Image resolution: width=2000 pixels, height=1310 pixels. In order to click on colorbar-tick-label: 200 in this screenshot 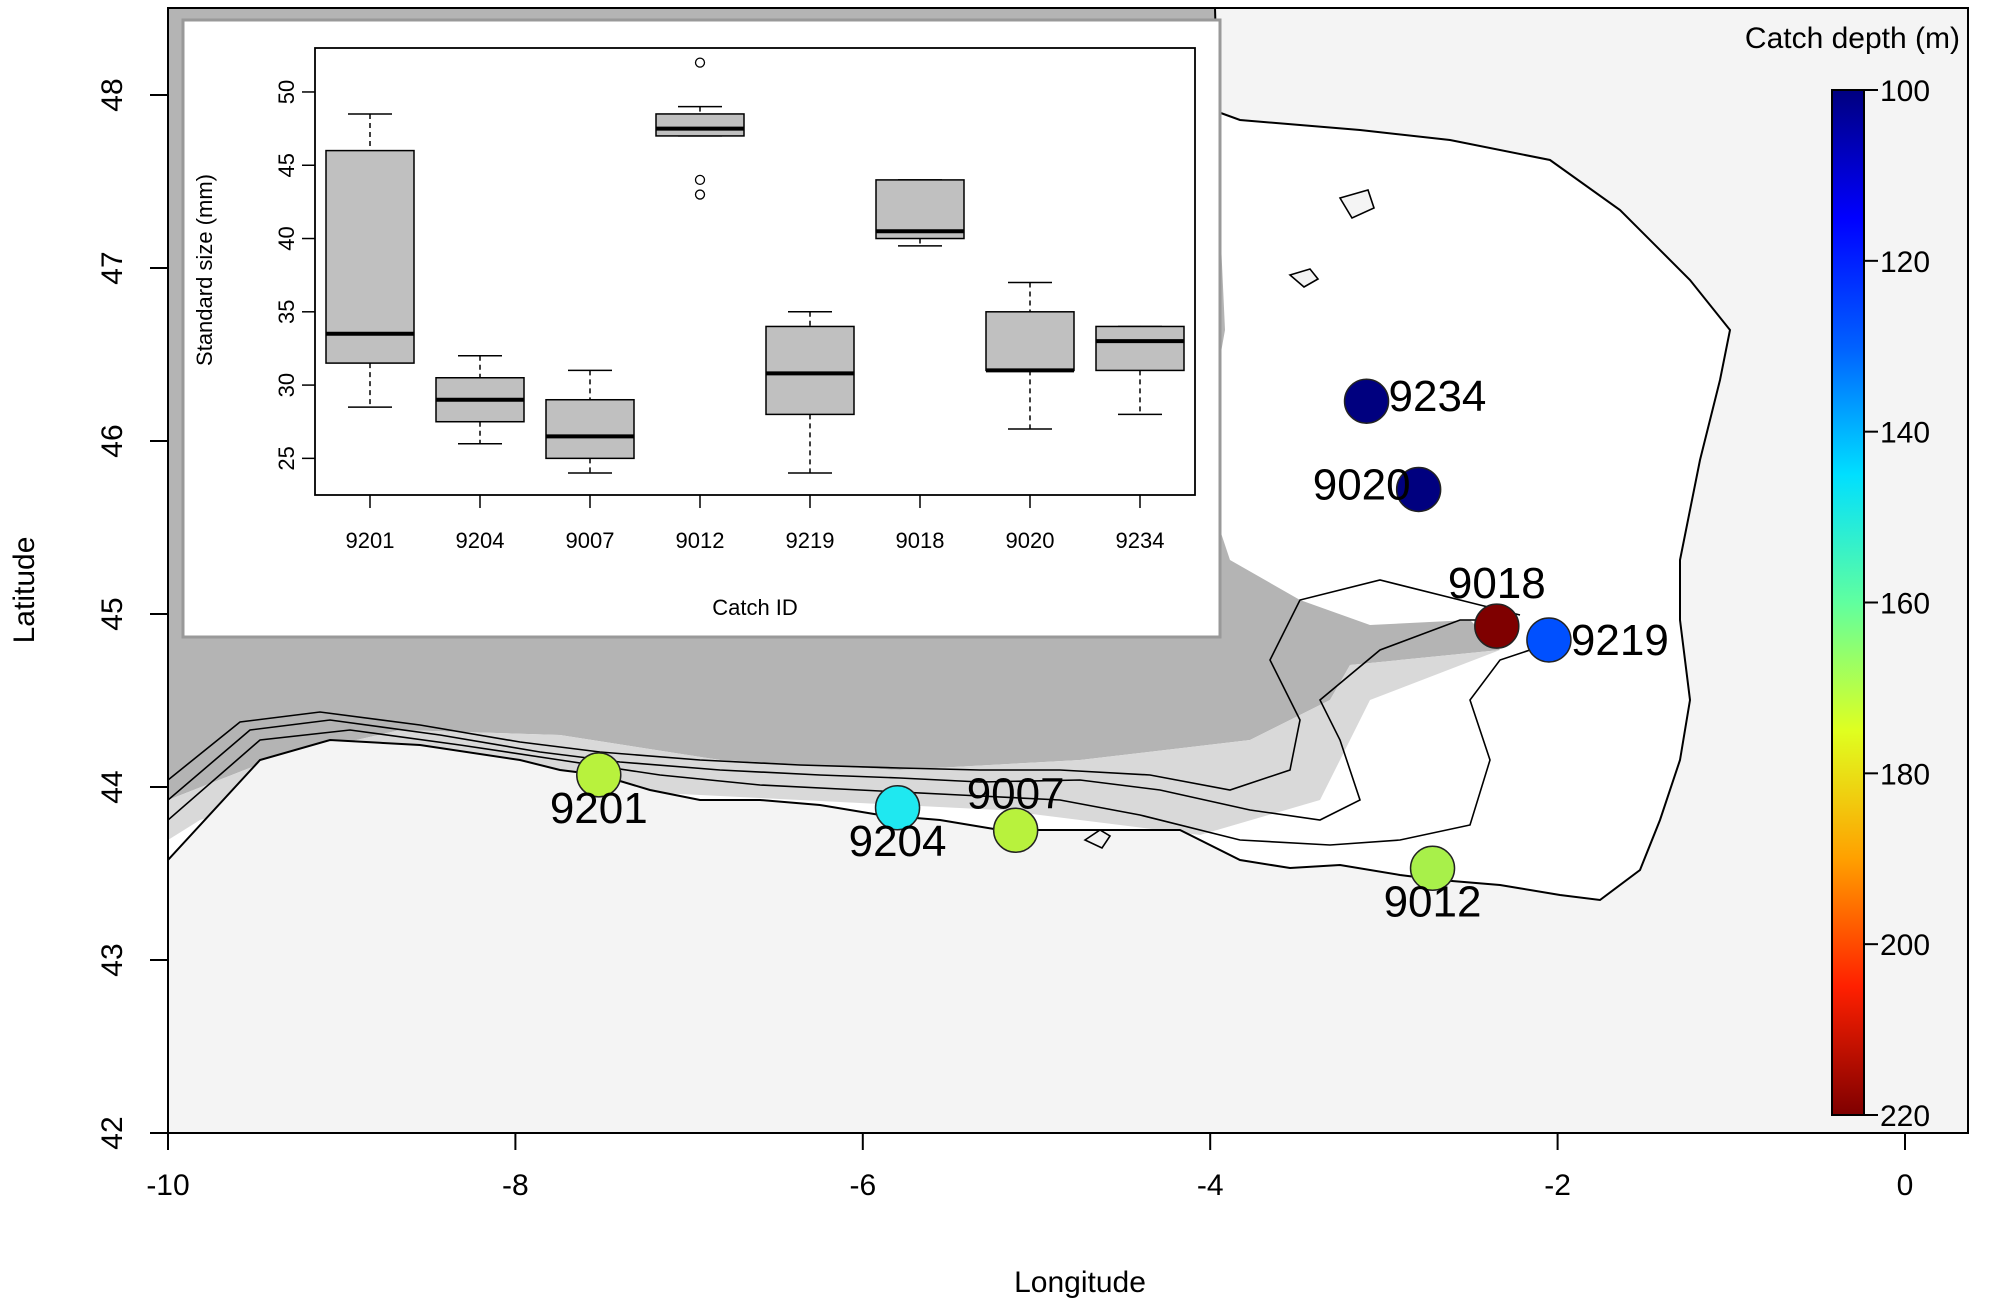, I will do `click(1905, 945)`.